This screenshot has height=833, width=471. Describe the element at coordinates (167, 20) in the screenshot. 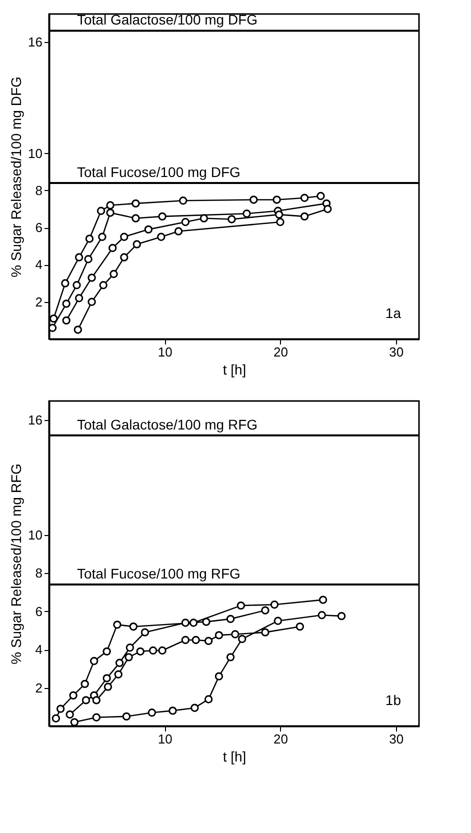

I see `ref-line-label: Total Galactose/100 mg DFG` at that location.